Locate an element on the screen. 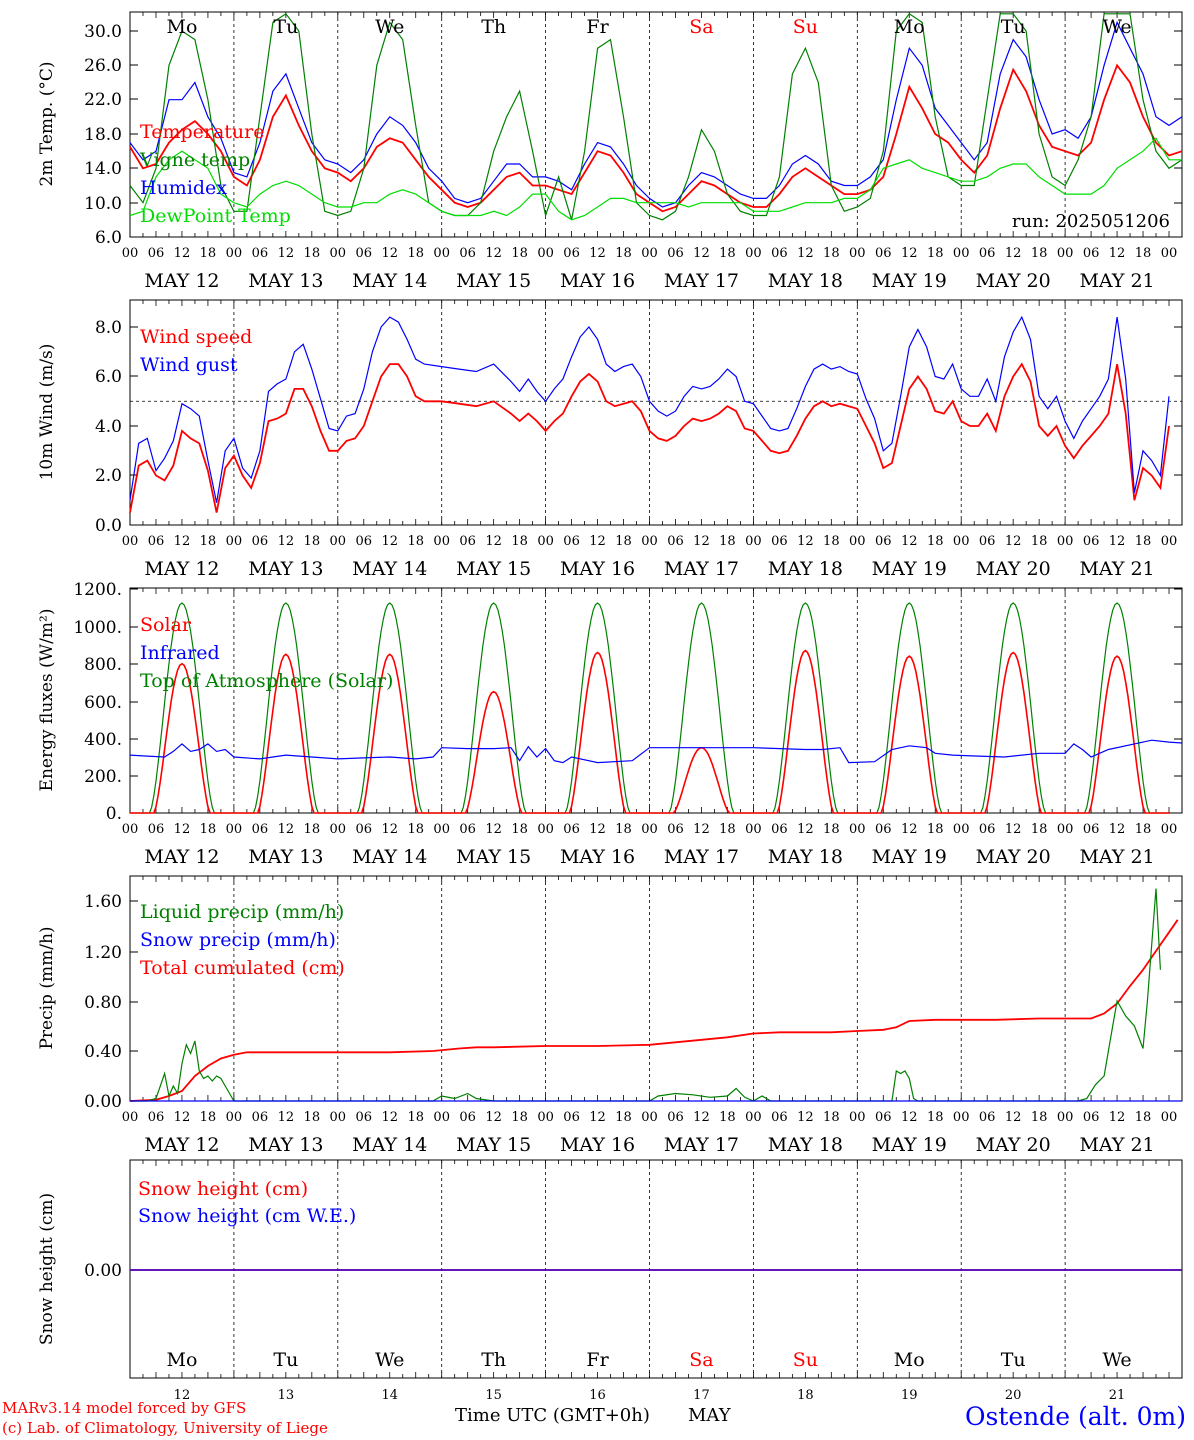 Image resolution: width=1194 pixels, height=1440 pixels. day-label-top: Sa is located at coordinates (701, 27).